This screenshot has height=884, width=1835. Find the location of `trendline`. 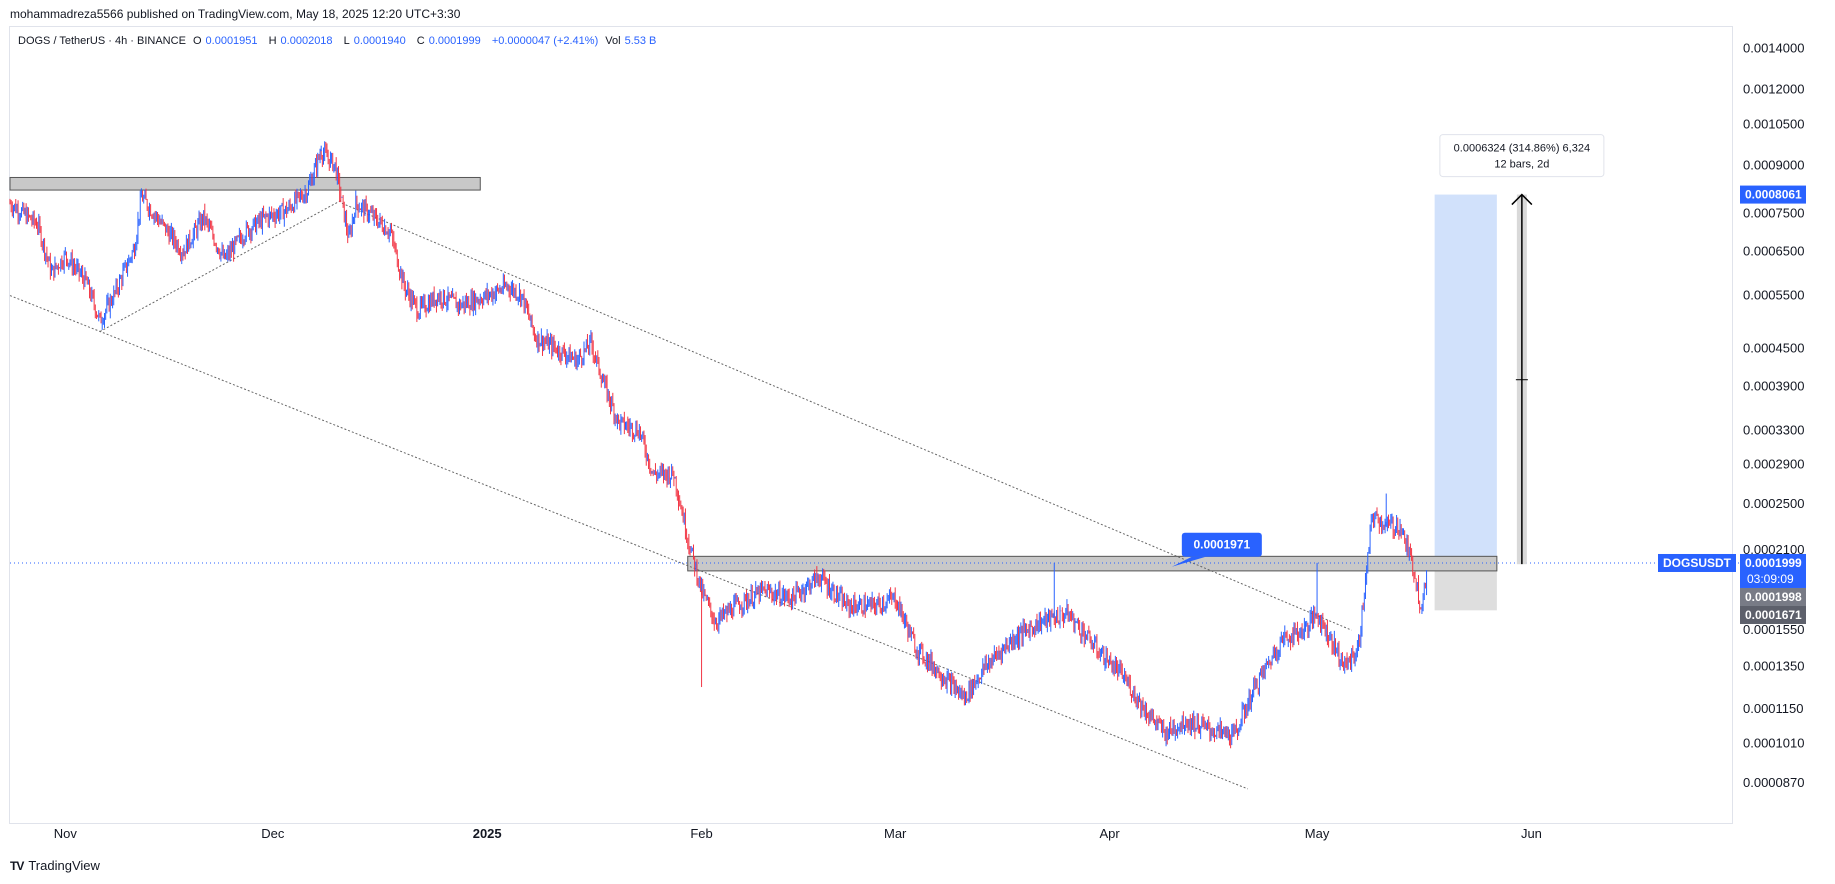

trendline is located at coordinates (221, 265).